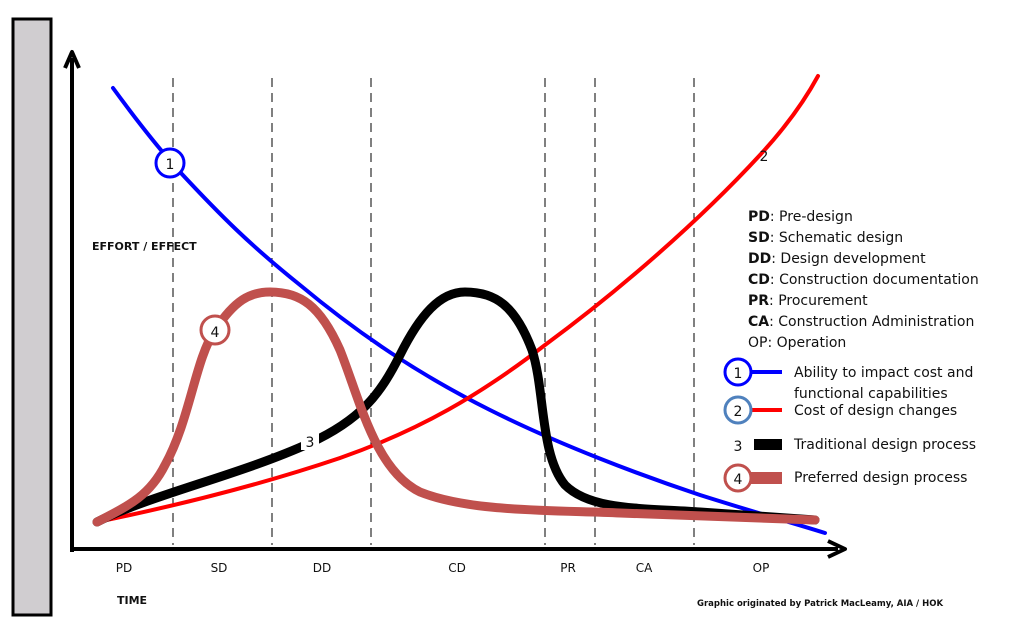  What do you see at coordinates (861, 322) in the screenshot?
I see `abbr-ca: CA: Construction Administration` at bounding box center [861, 322].